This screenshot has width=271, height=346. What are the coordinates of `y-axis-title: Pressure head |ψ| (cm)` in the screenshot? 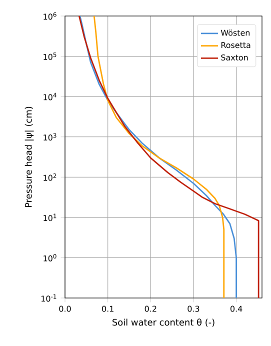 It's located at (29, 157).